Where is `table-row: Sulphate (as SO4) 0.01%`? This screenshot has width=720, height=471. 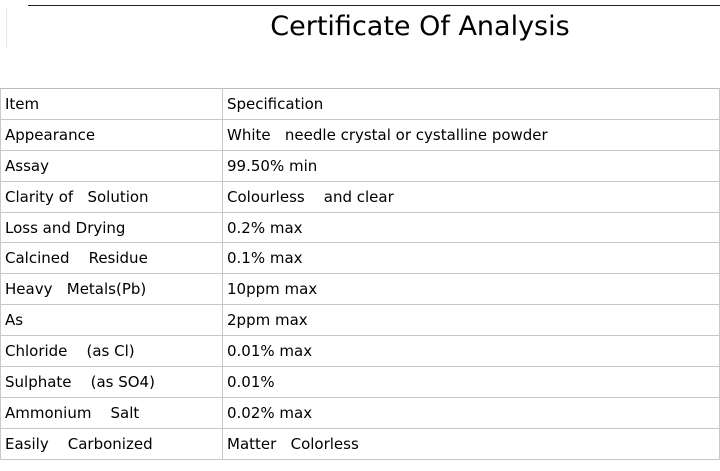 table-row: Sulphate (as SO4) 0.01% is located at coordinates (360, 382).